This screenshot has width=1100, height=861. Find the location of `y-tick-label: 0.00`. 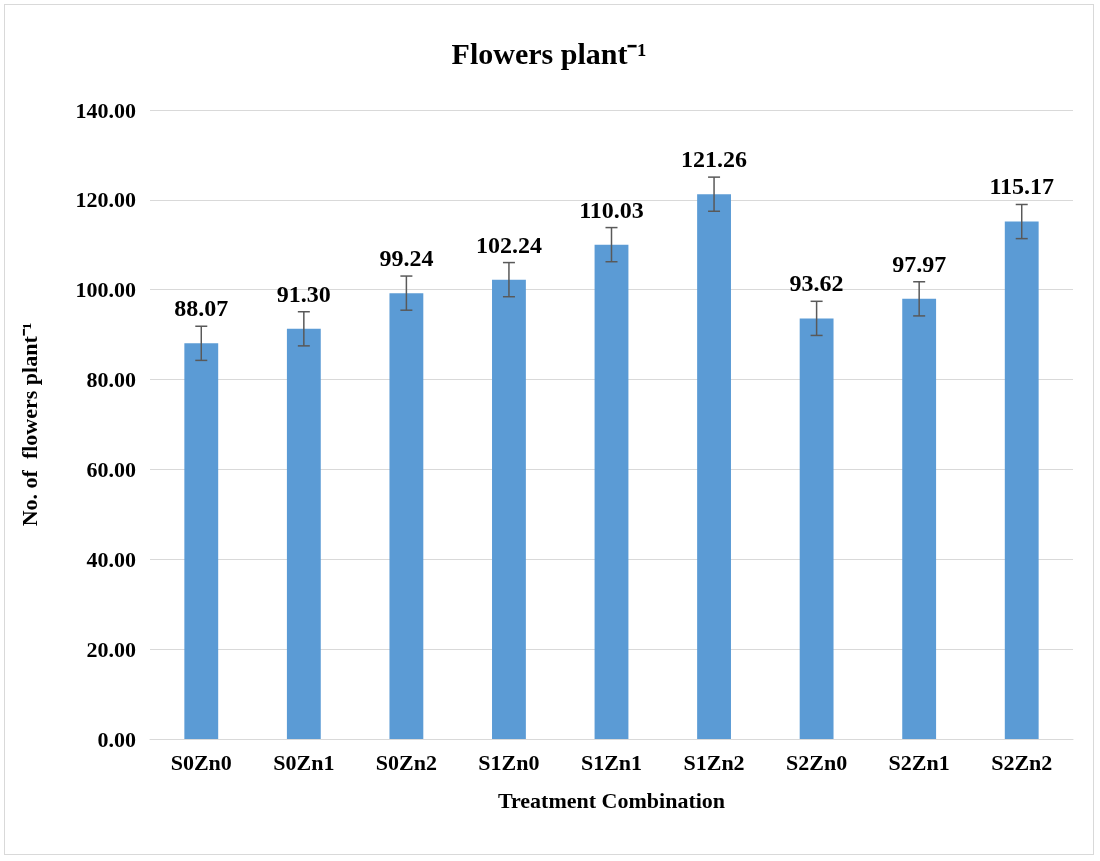

y-tick-label: 0.00 is located at coordinates (116, 739).